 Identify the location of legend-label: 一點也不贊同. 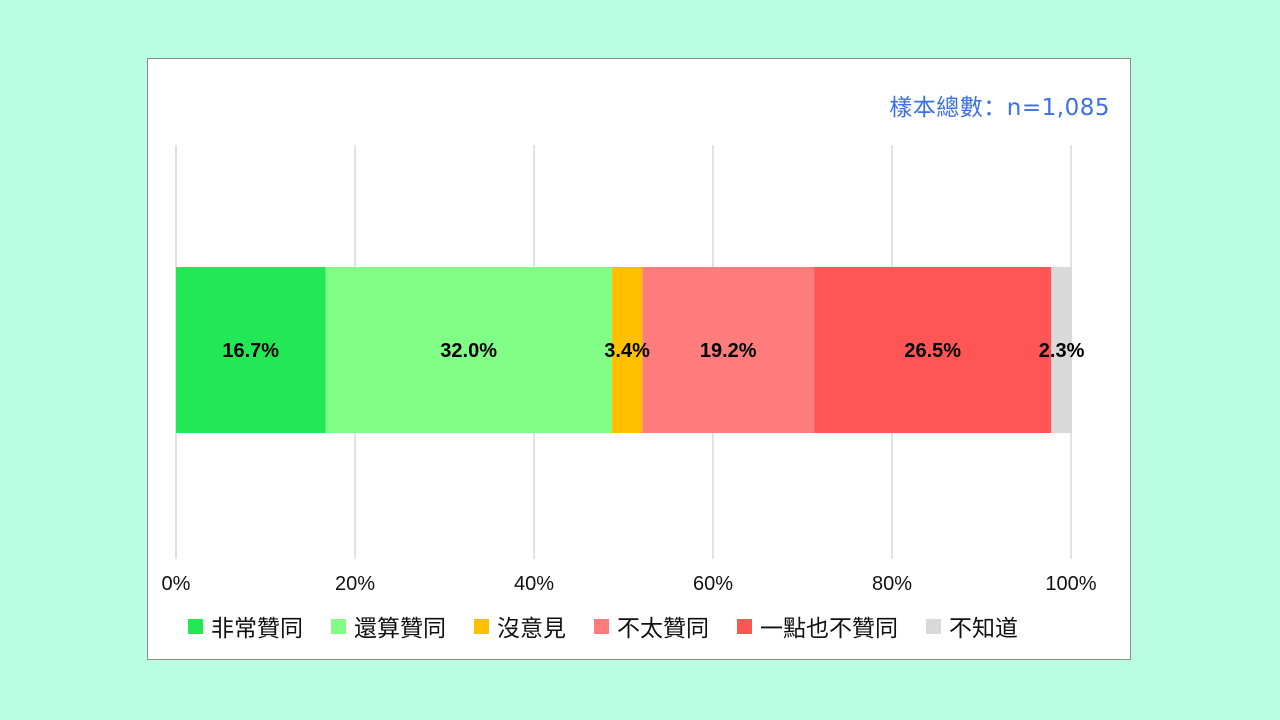
(829, 629).